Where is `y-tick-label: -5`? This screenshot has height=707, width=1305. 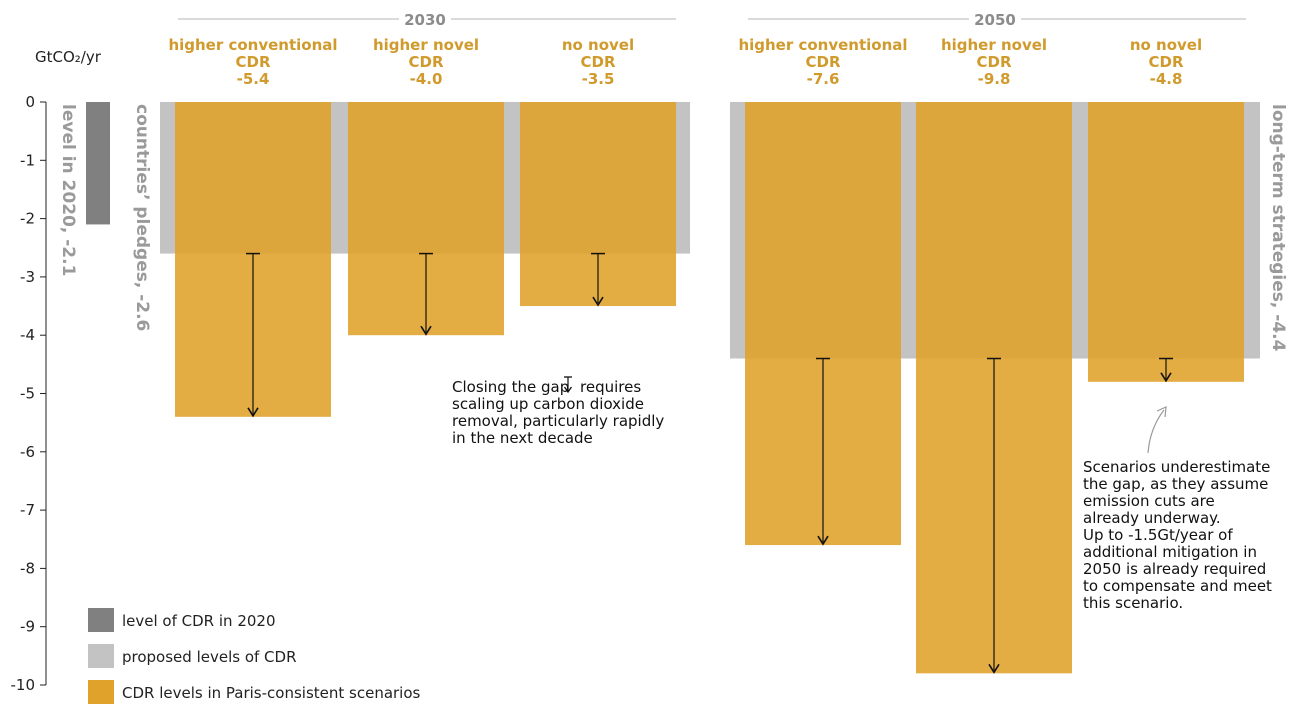
y-tick-label: -5 is located at coordinates (27, 394).